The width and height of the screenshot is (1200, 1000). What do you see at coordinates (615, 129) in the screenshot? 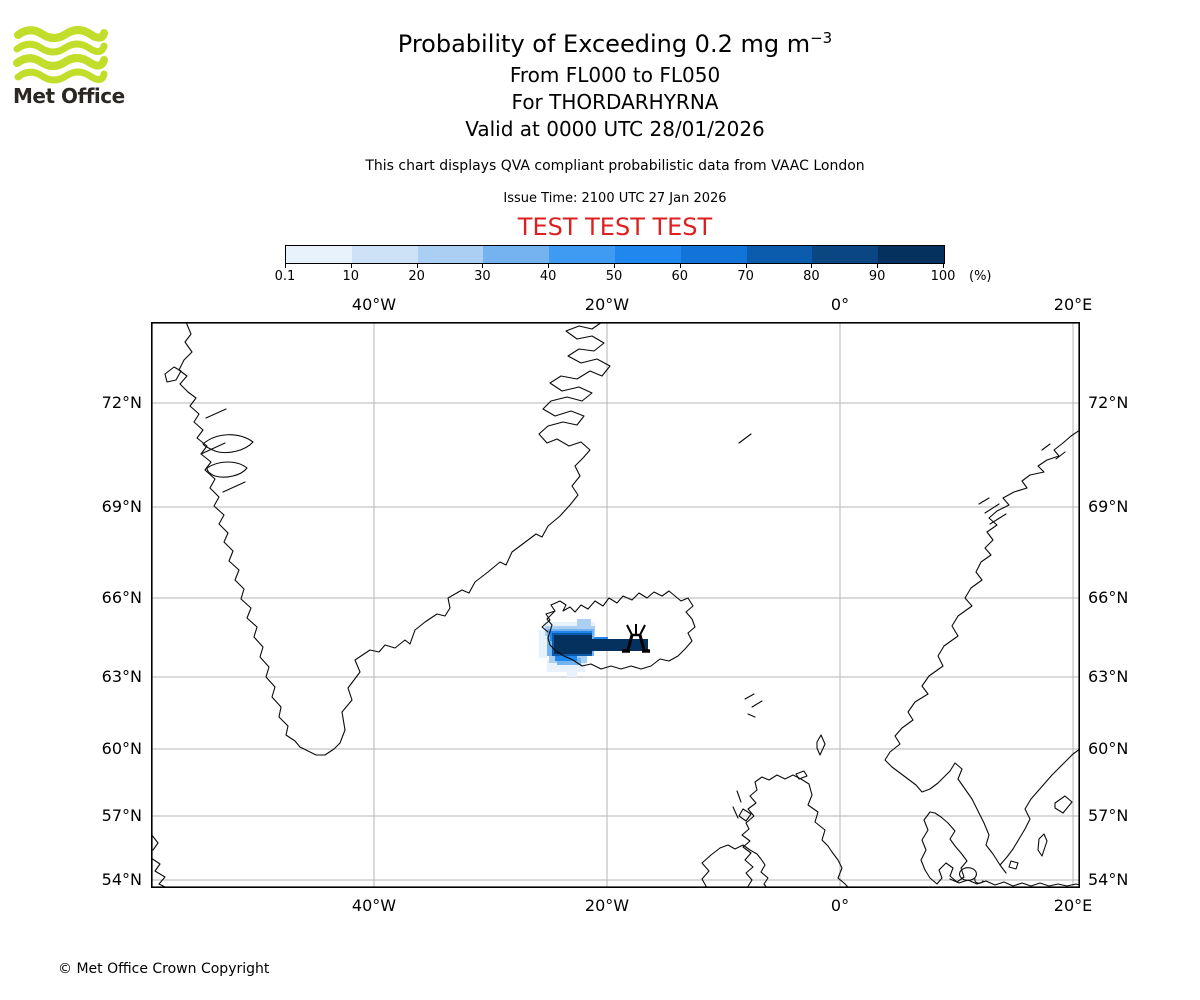
I see `subtitle-valid-time: Valid at 0000 UTC 28/01/2026` at bounding box center [615, 129].